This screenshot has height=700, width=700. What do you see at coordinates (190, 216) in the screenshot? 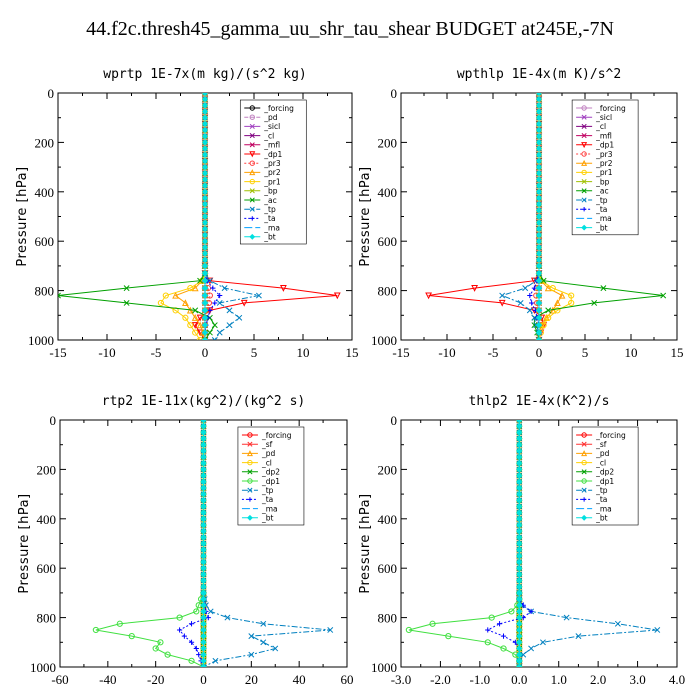
I see `series-line-pr2` at bounding box center [190, 216].